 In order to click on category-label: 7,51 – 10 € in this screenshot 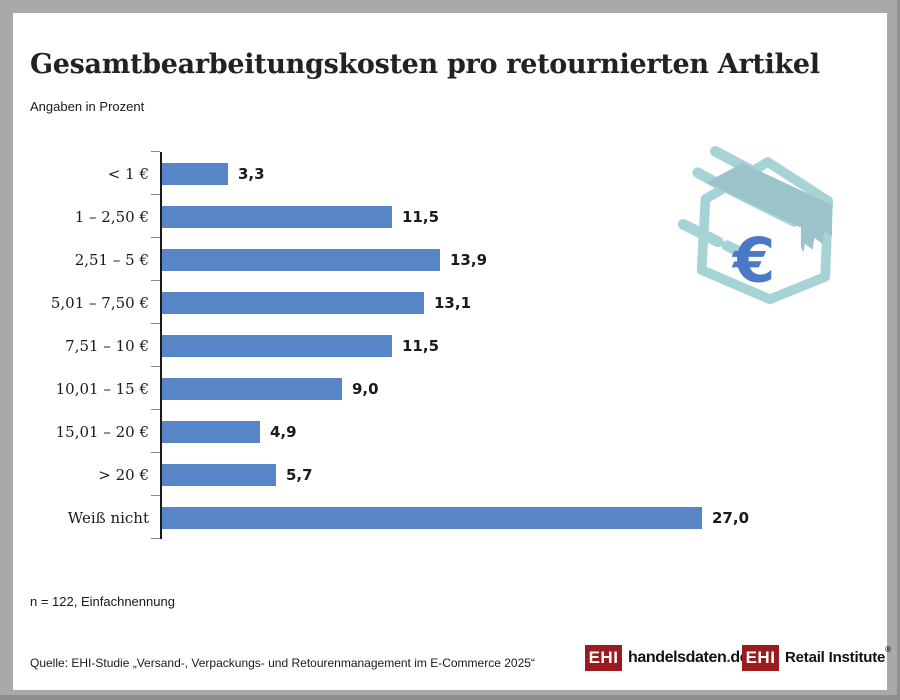, I will do `click(107, 345)`.